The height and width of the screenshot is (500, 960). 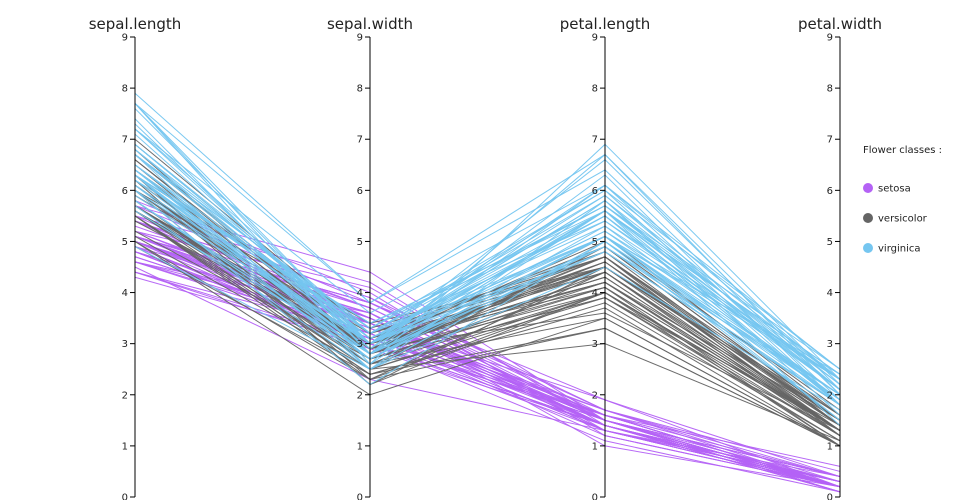 What do you see at coordinates (840, 24) in the screenshot?
I see `axis-title: petal.width` at bounding box center [840, 24].